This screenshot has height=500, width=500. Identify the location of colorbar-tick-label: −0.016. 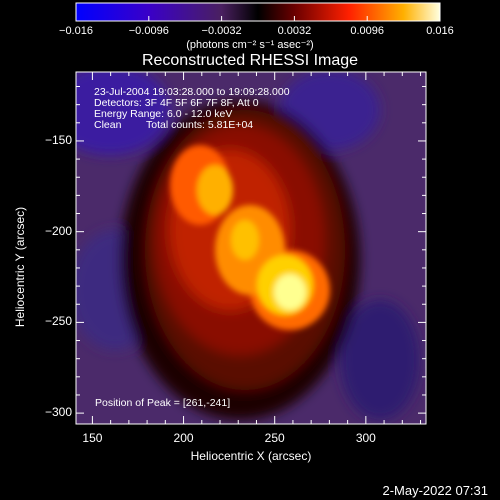
(76, 31).